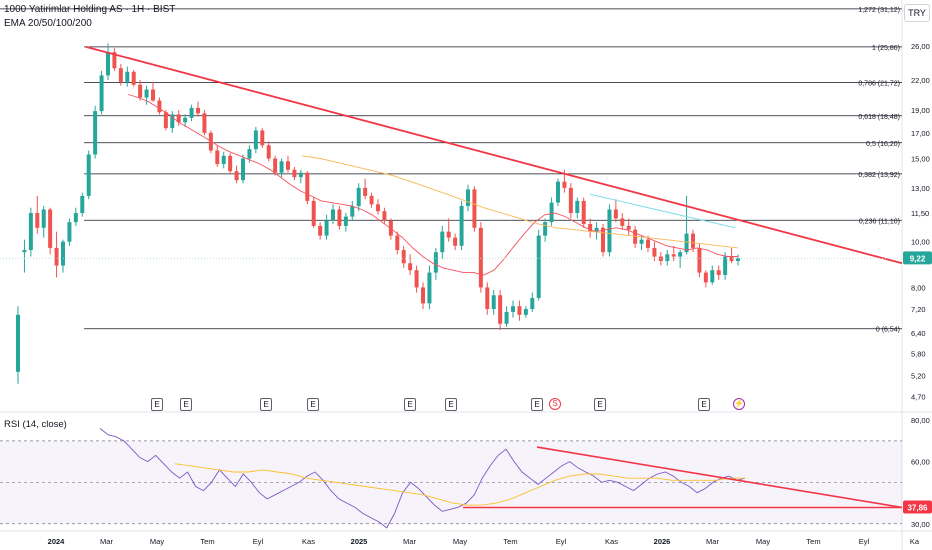 The height and width of the screenshot is (550, 932). Describe the element at coordinates (920, 46) in the screenshot. I see `price-tick-label: 26,00` at that location.